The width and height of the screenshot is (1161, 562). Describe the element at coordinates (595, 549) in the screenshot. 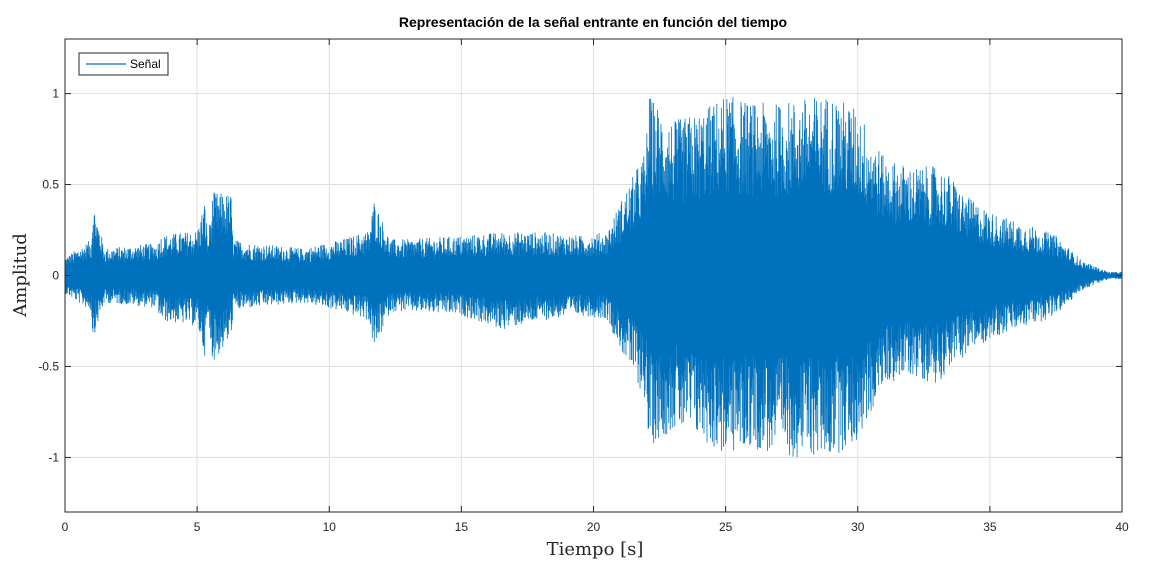

I see `x-axis-label: Tiempo [s]` at that location.